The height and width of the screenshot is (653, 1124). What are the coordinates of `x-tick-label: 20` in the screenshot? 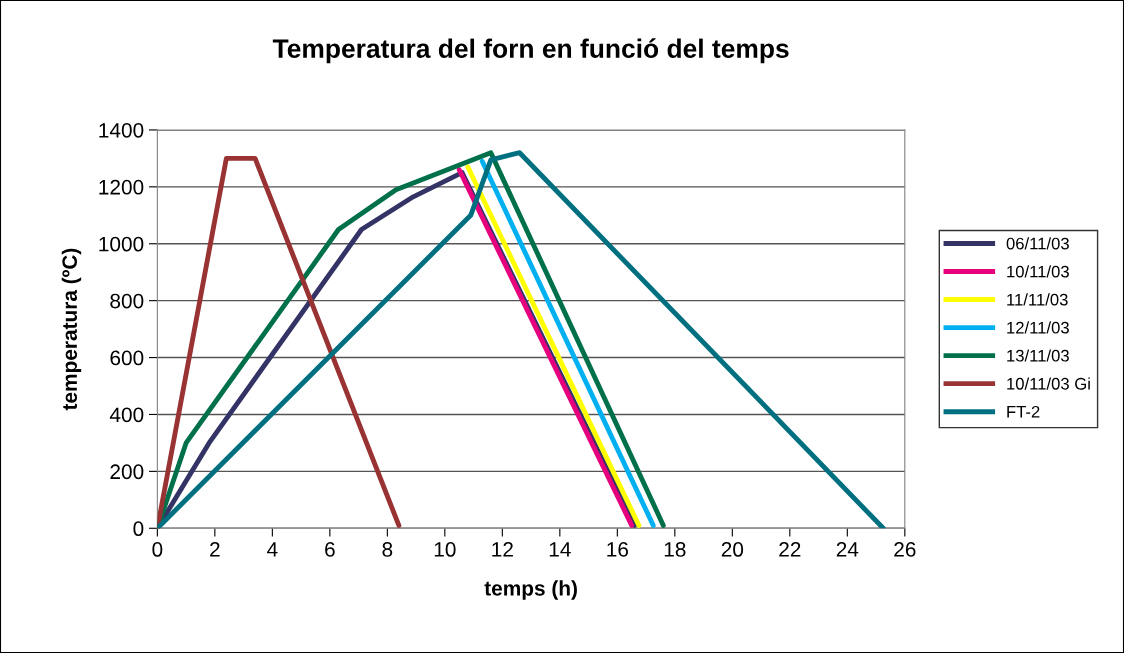 It's located at (732, 549).